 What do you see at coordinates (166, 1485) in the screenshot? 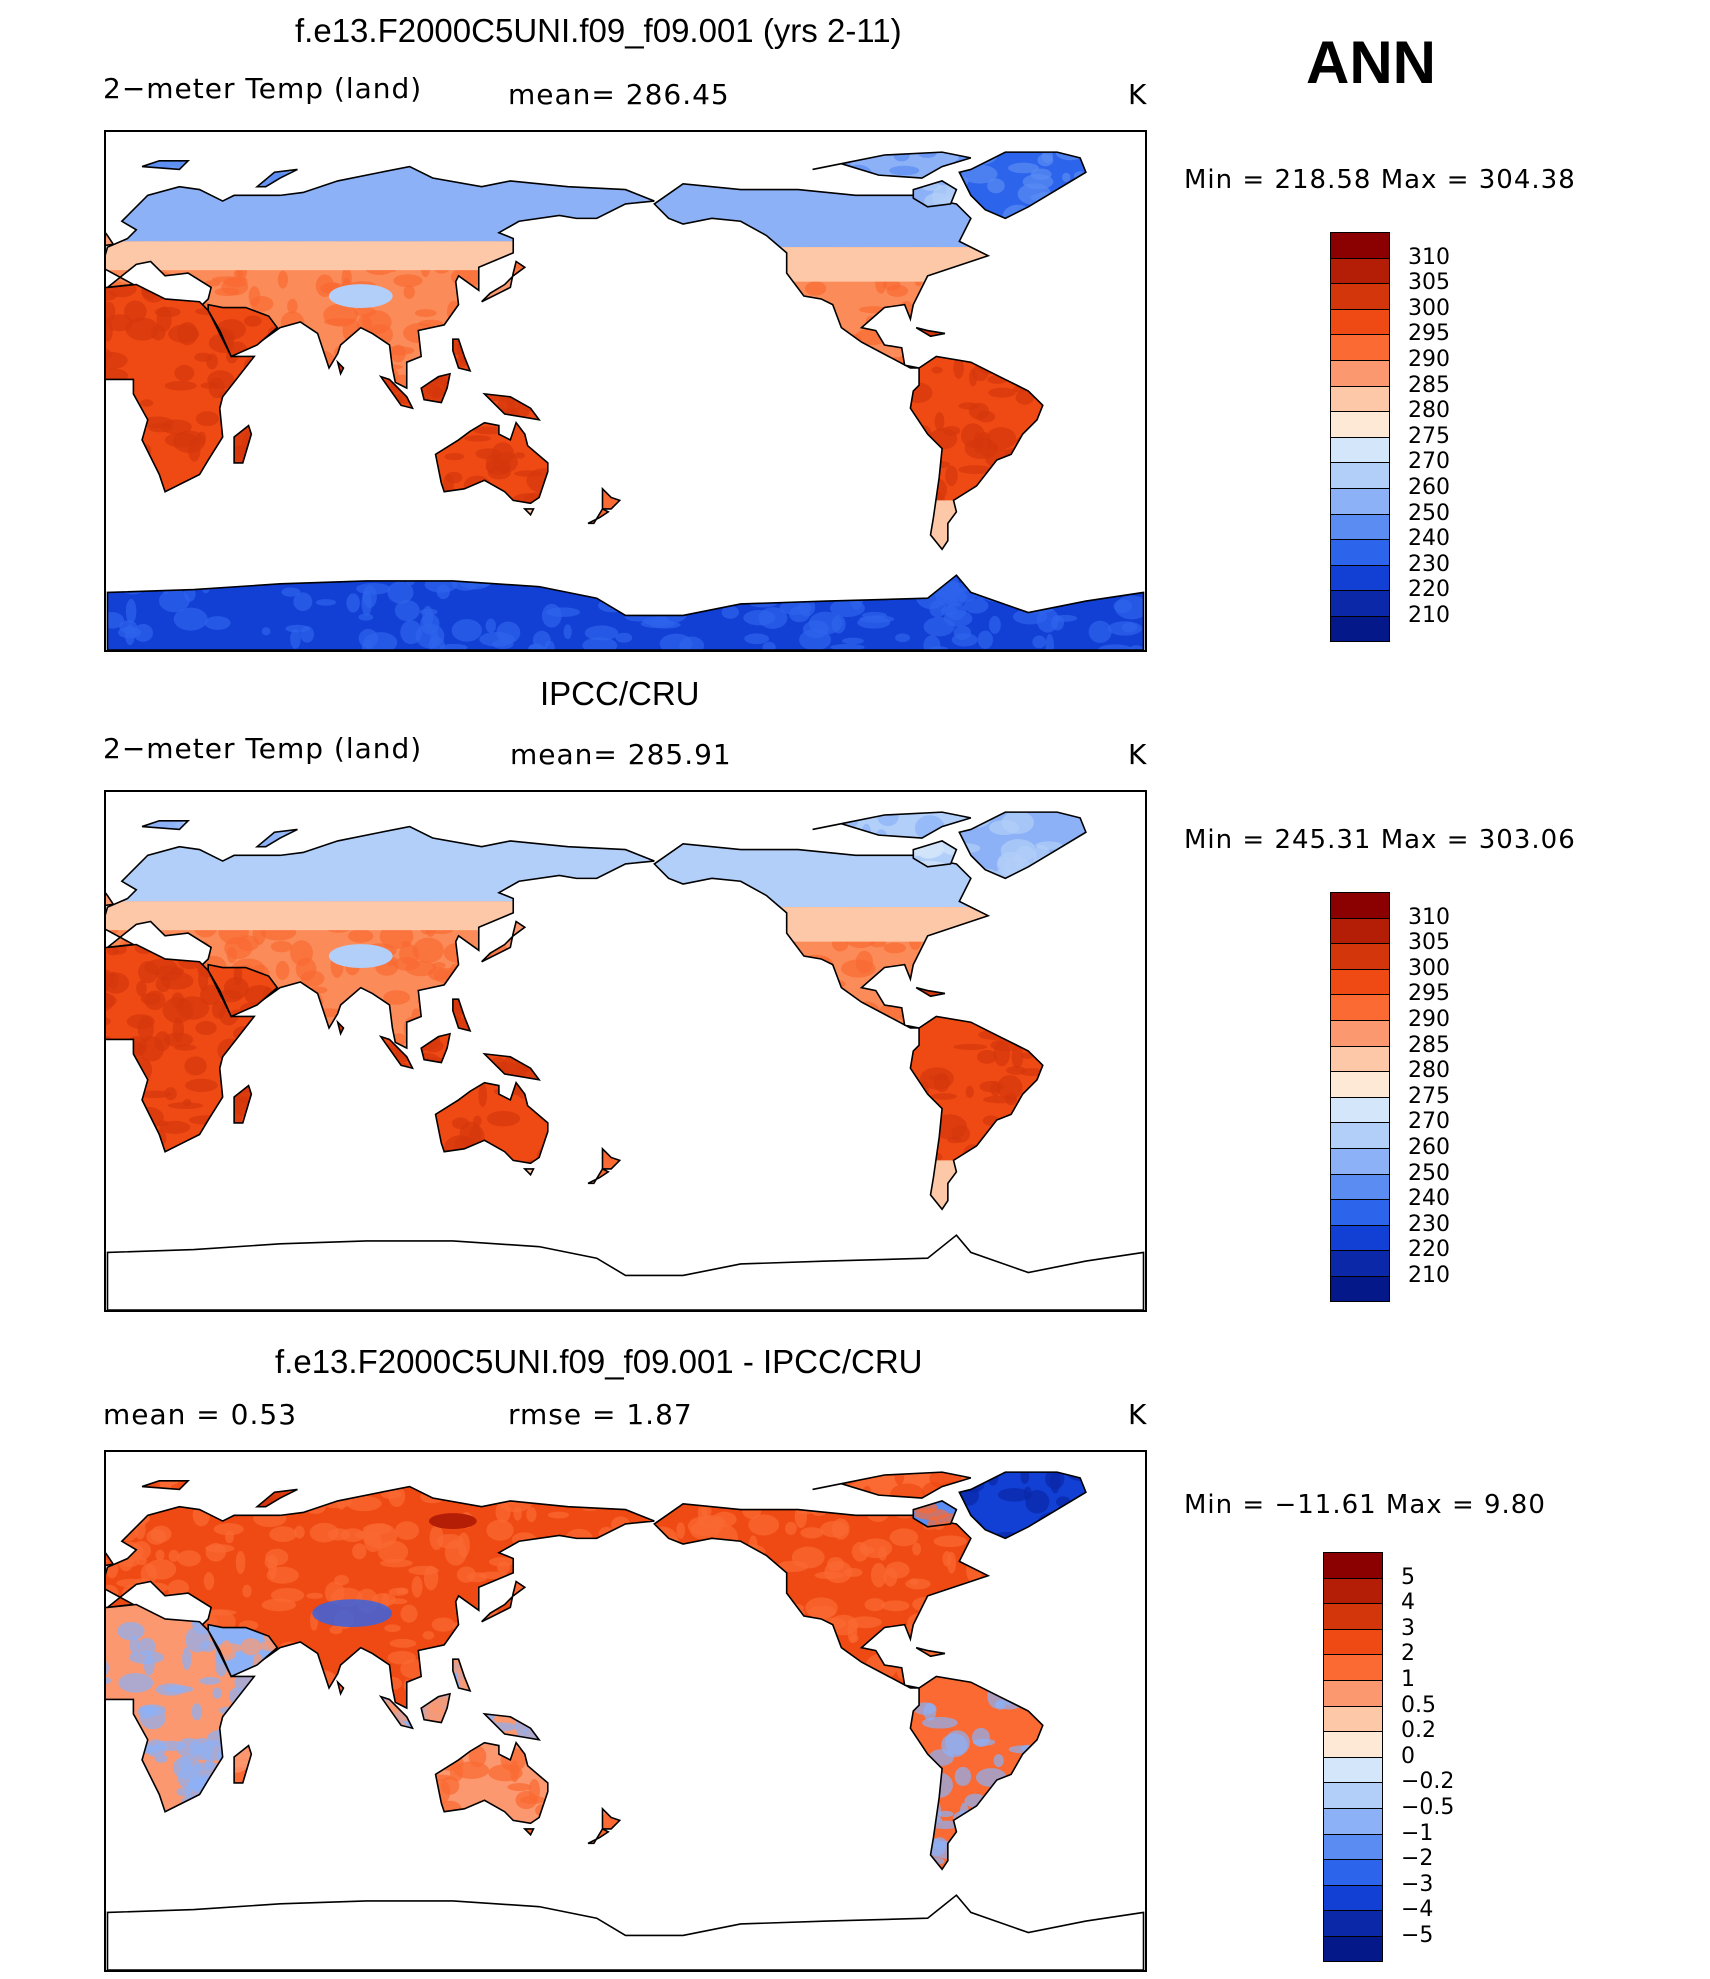
I see `coastline-svalbard` at bounding box center [166, 1485].